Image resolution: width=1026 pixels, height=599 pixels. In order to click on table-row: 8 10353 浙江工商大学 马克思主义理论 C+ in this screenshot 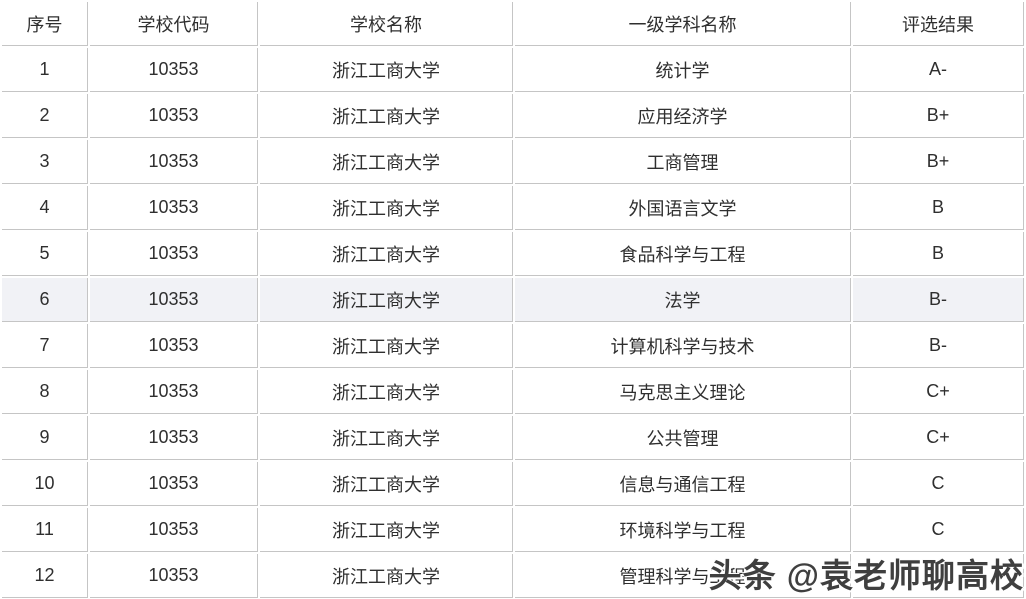, I will do `click(513, 392)`.